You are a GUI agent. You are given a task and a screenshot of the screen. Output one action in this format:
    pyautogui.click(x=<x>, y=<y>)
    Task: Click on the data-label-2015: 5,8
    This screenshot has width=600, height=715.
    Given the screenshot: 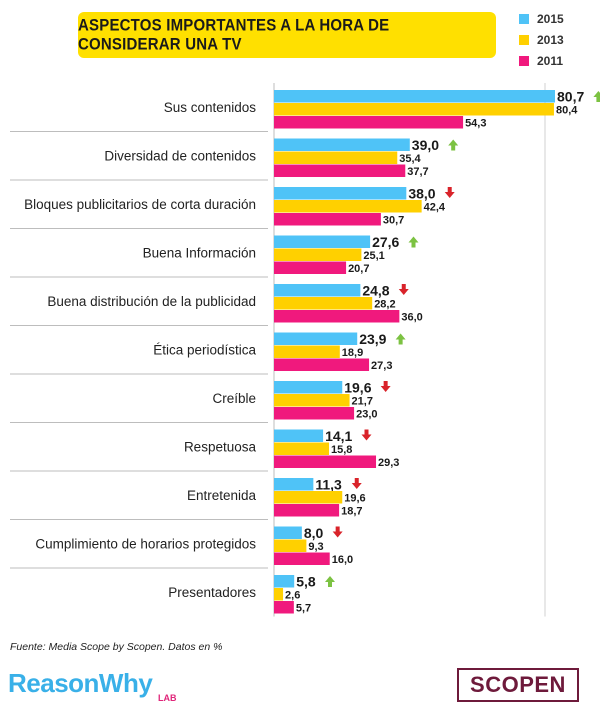 What is the action you would take?
    pyautogui.click(x=306, y=582)
    